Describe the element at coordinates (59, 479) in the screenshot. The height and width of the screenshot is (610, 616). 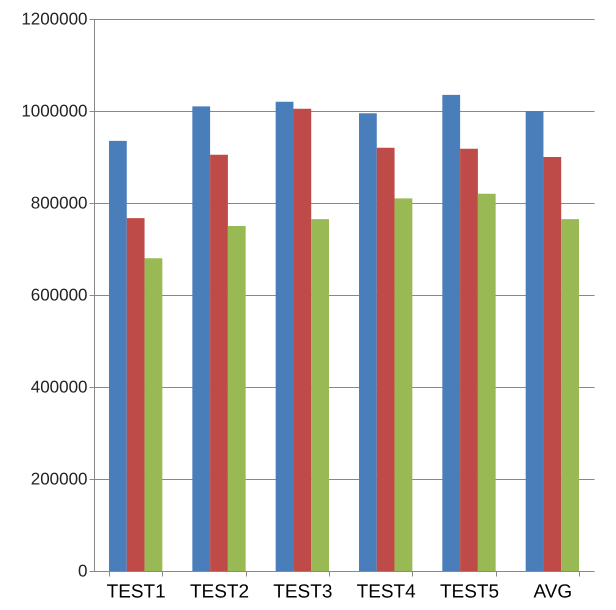
I see `y-tick-label: 200000` at that location.